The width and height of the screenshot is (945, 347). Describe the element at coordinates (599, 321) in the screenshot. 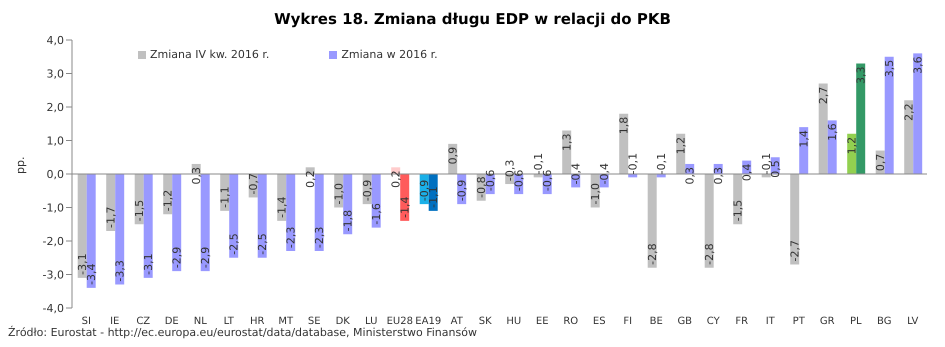

I see `x-tick-label: ES` at that location.